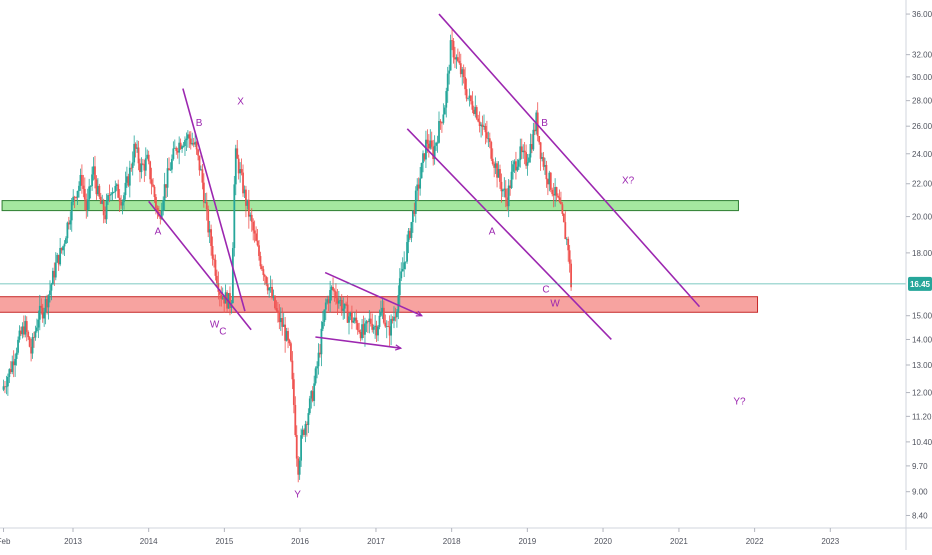 The height and width of the screenshot is (555, 932). Describe the element at coordinates (376, 541) in the screenshot. I see `x-tick-label: 2017` at that location.